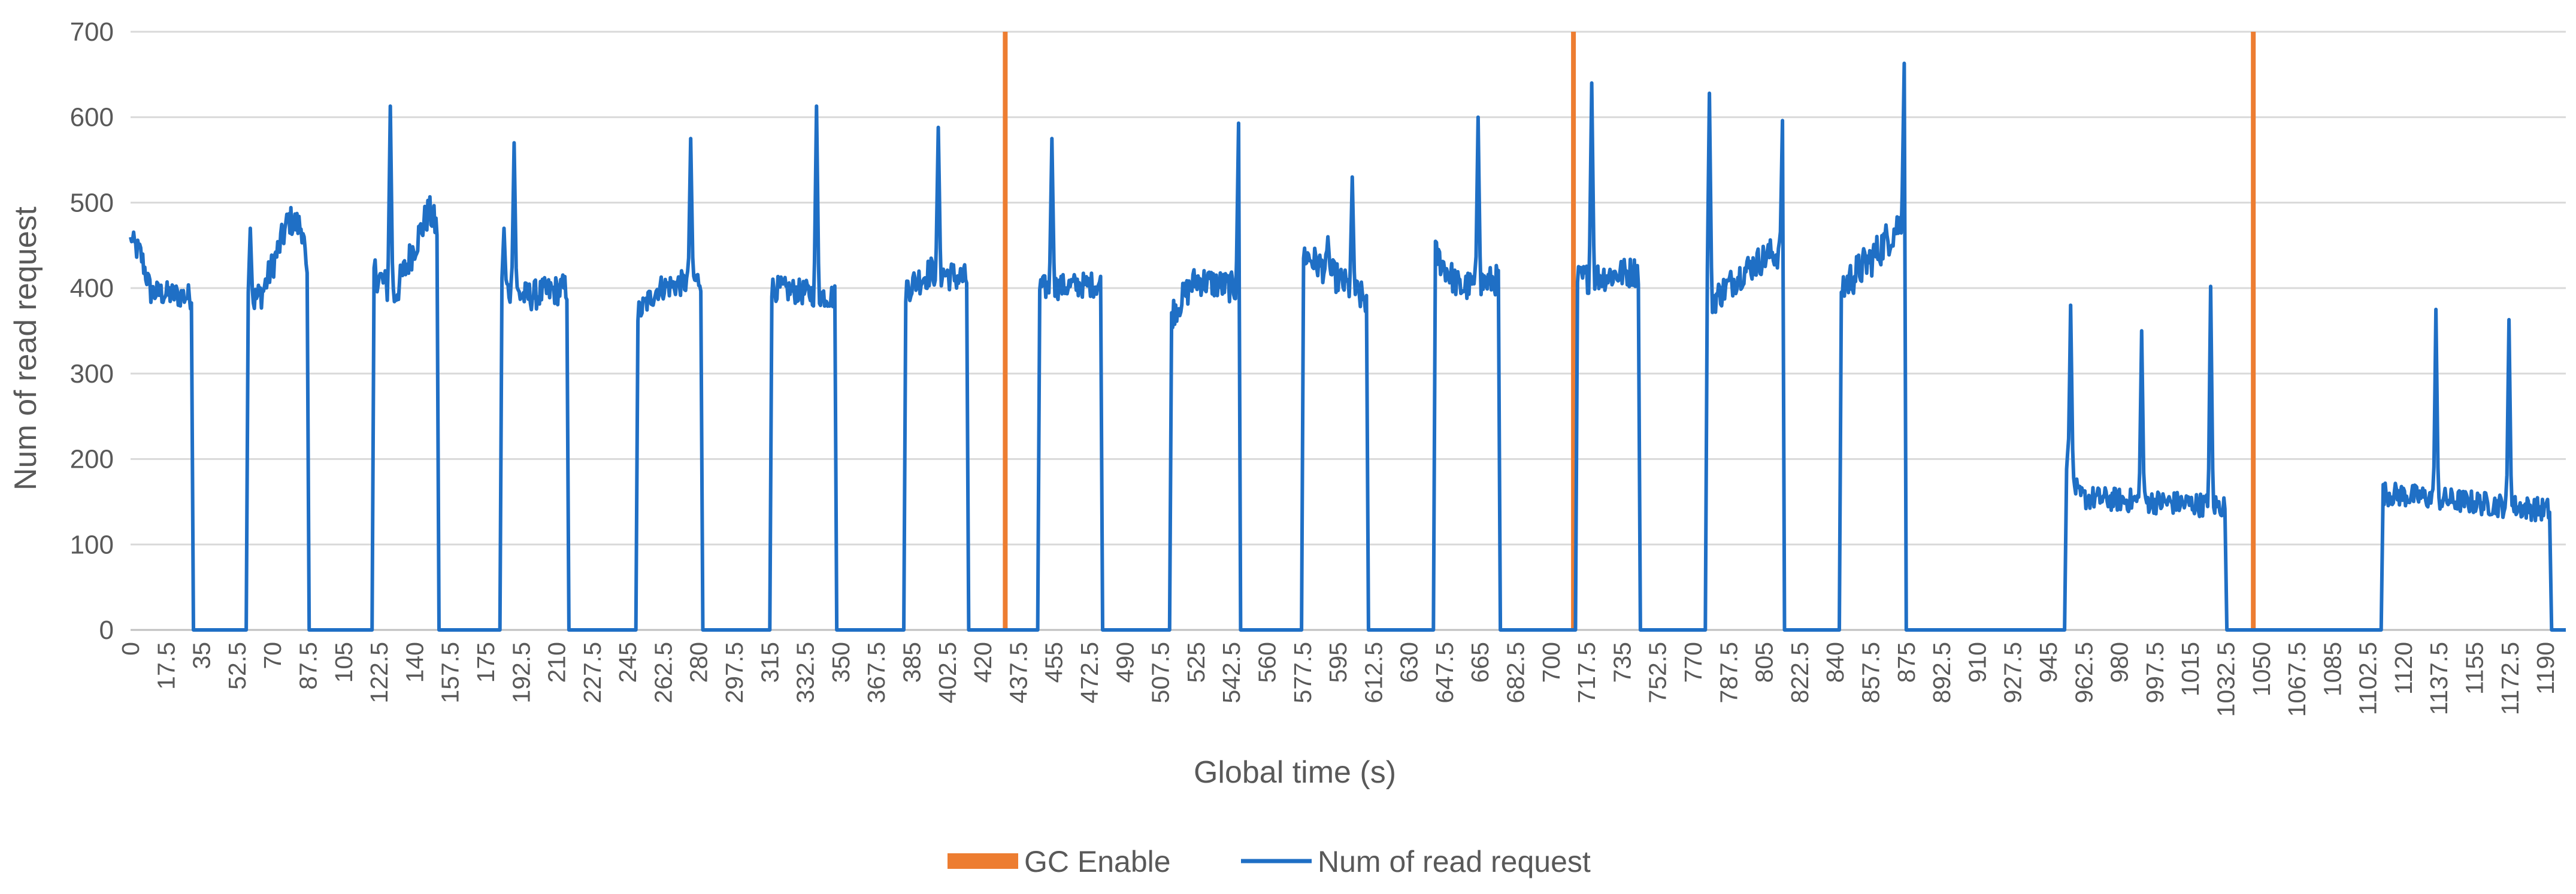  What do you see at coordinates (1586, 673) in the screenshot?
I see `x-tick-label: 717.5` at bounding box center [1586, 673].